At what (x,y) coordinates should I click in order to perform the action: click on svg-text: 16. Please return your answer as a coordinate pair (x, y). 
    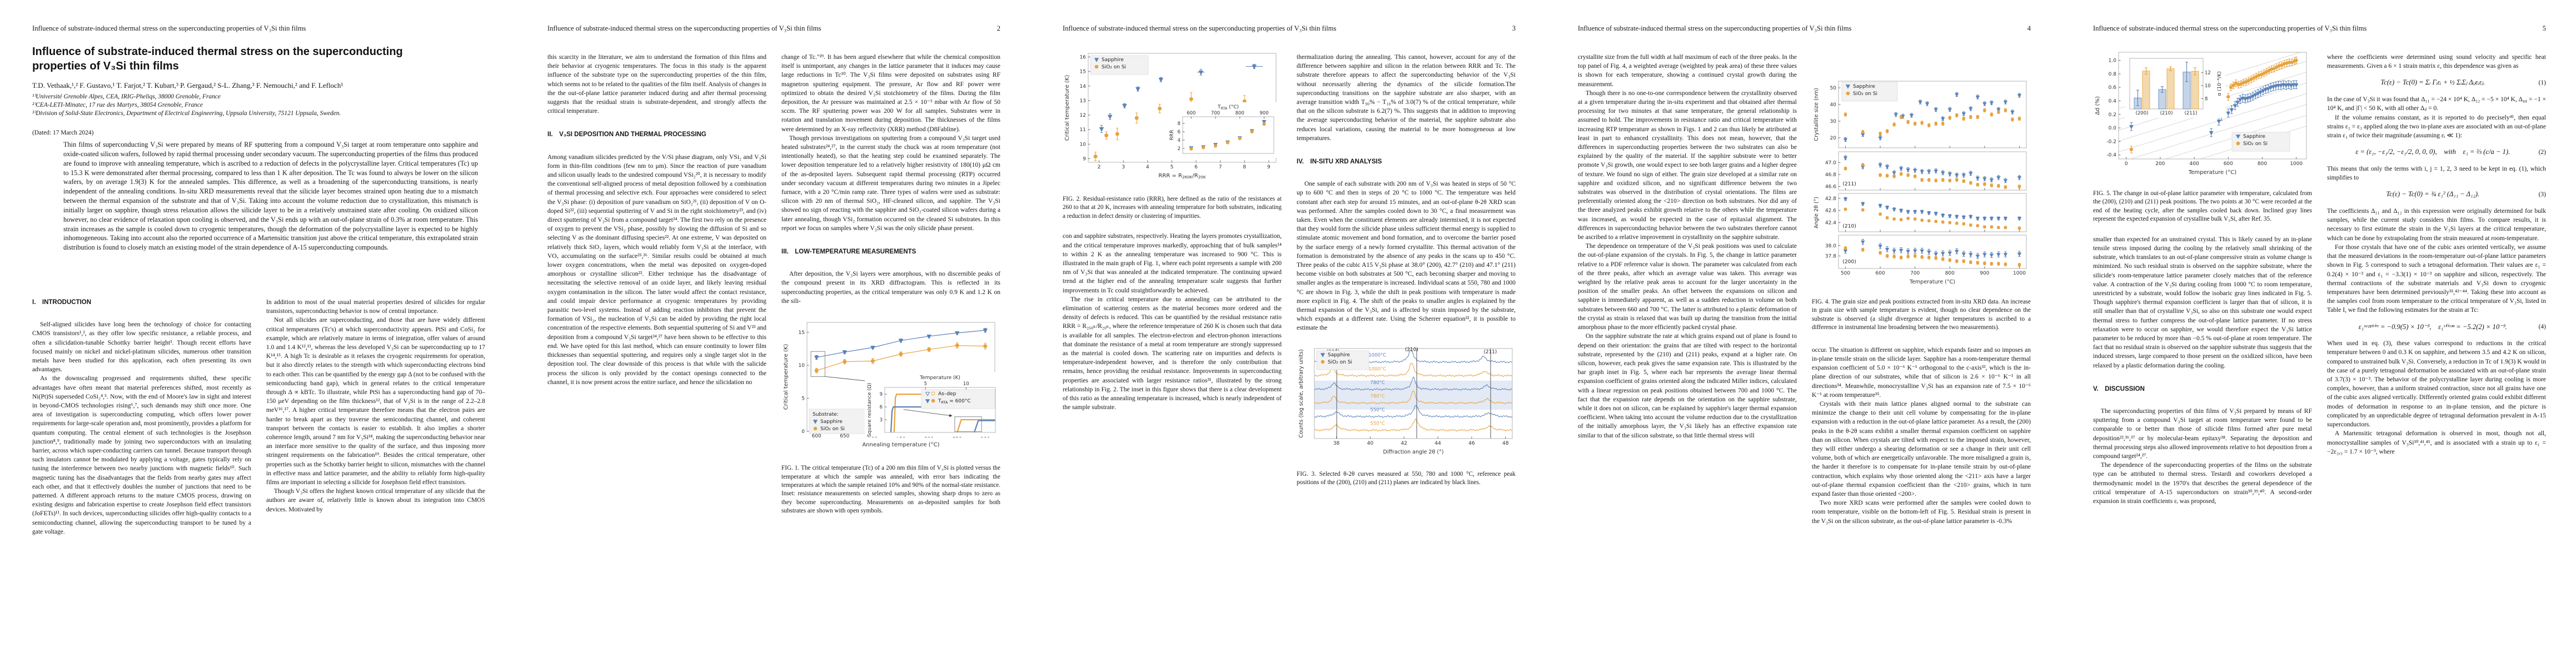
    Looking at the image, I should click on (1083, 58).